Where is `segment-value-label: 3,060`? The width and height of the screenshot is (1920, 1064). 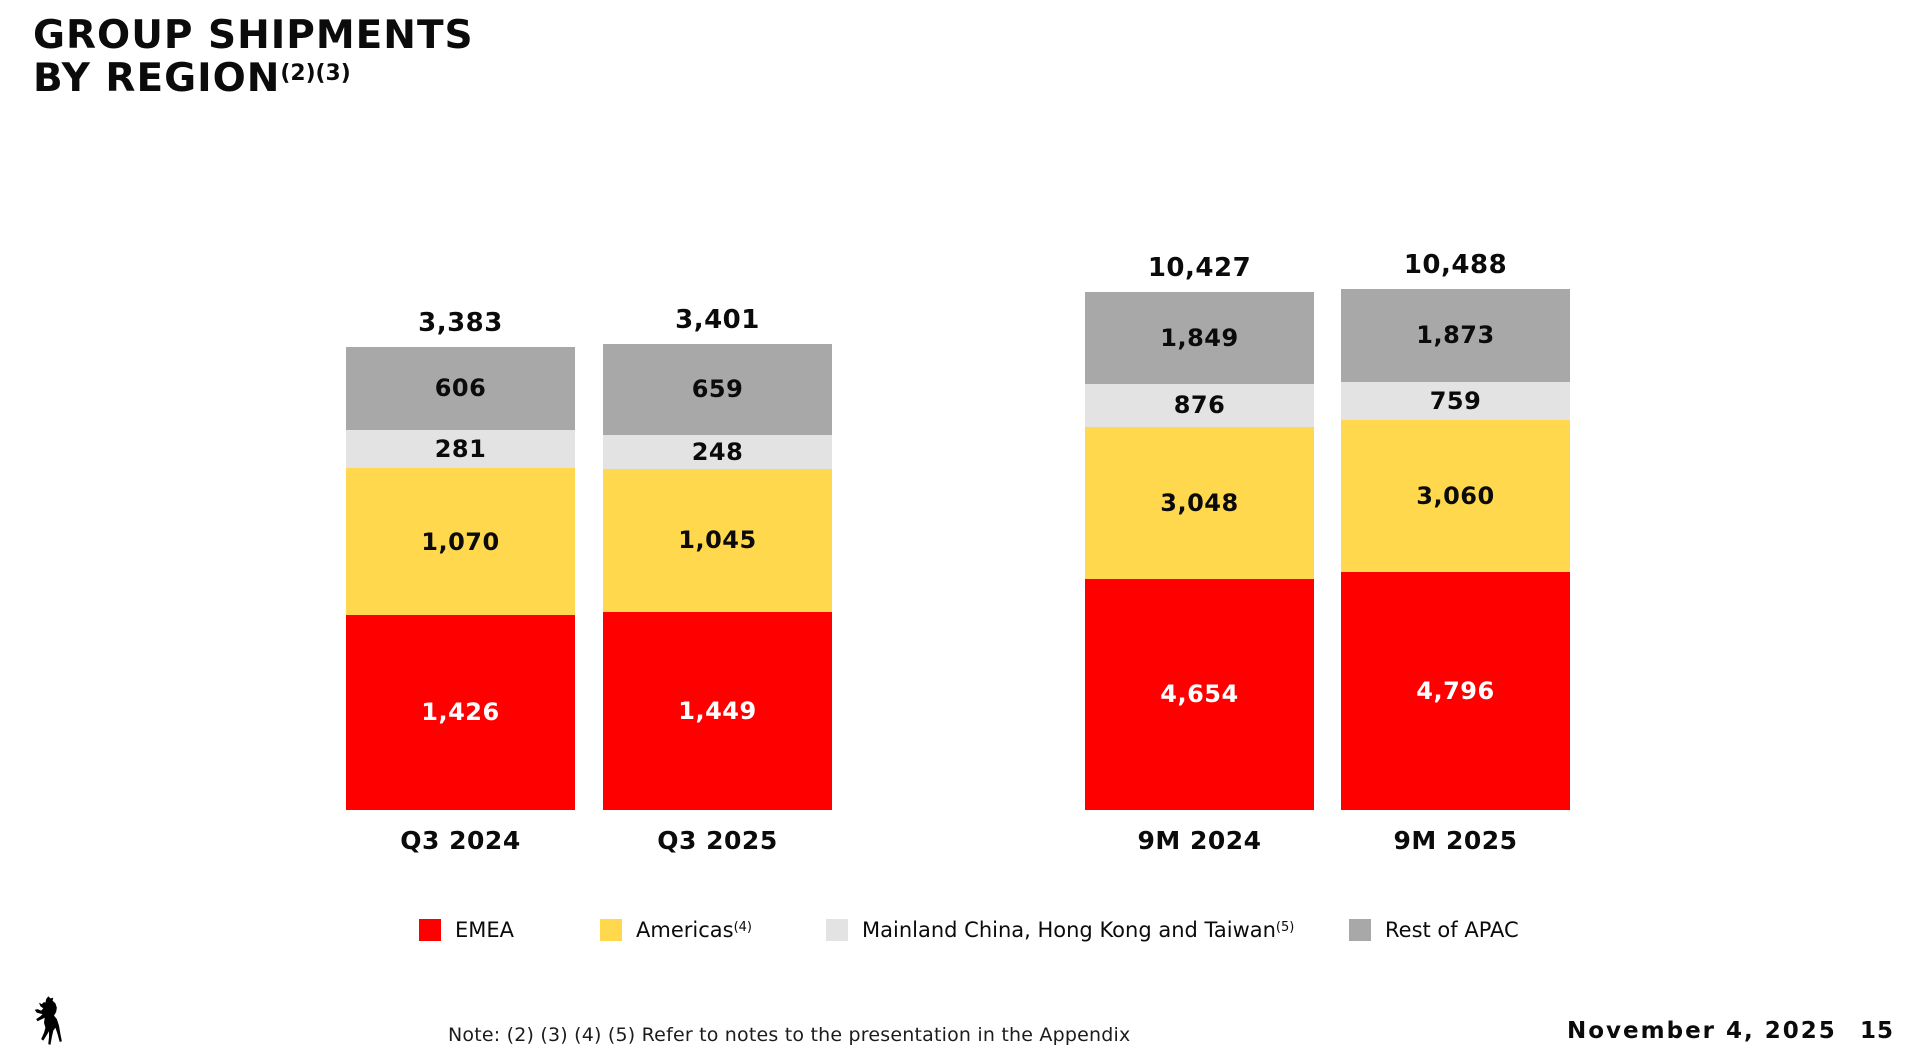
segment-value-label: 3,060 is located at coordinates (1455, 495).